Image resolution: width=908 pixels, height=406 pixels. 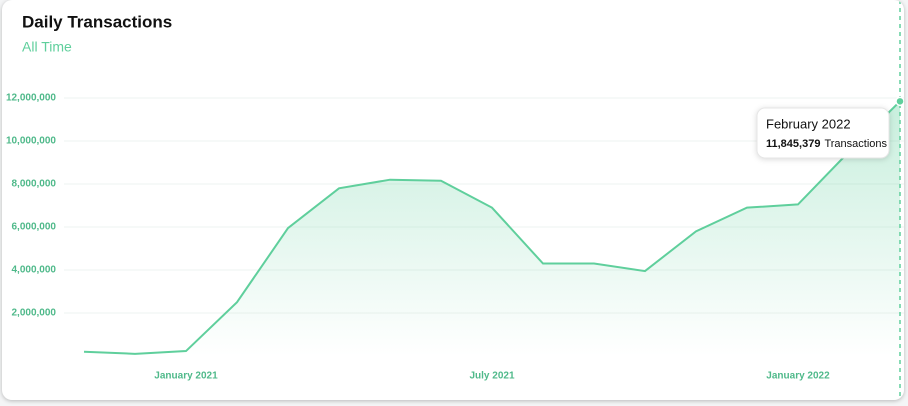 What do you see at coordinates (34, 227) in the screenshot?
I see `y-tick-label: 6,000,000` at bounding box center [34, 227].